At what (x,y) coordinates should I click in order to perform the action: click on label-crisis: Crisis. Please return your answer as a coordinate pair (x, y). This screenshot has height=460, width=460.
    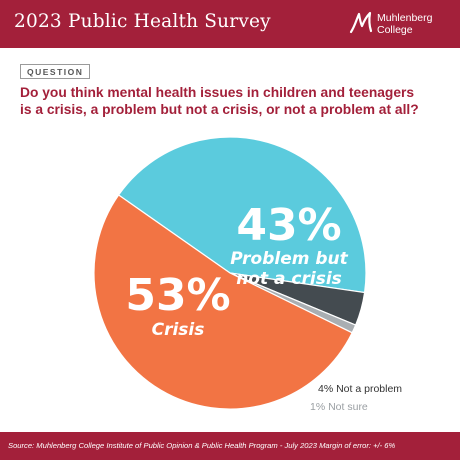
    Looking at the image, I should click on (178, 330).